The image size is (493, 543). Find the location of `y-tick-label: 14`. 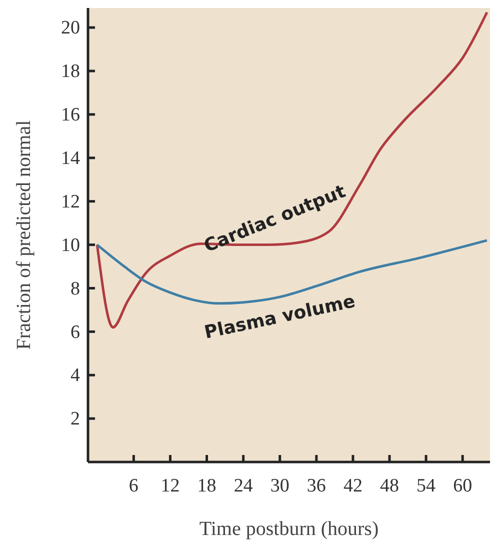

y-tick-label: 14 is located at coordinates (70, 158).